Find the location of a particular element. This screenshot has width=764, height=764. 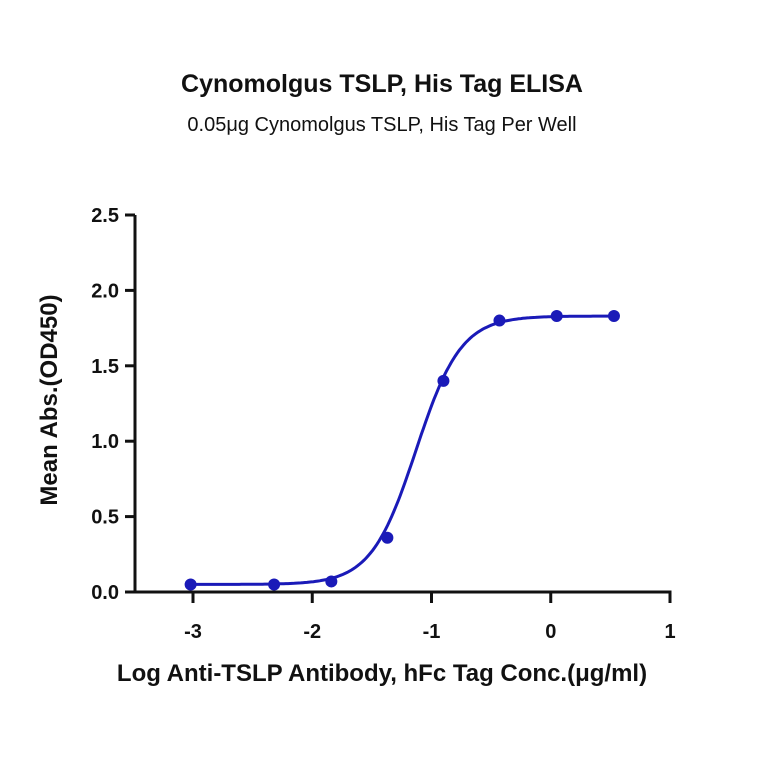

chart-title: Cynomolgus TSLP, His Tag ELISA is located at coordinates (382, 84).